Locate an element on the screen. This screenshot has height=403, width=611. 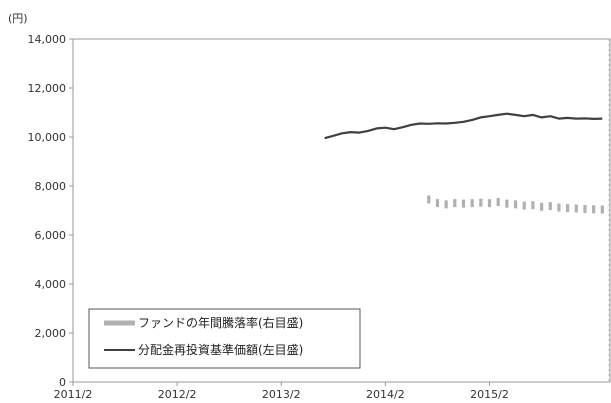
x-axis: 2011/2 2012/2 2013/2 2014/2 2015/2 is located at coordinates (281, 391).